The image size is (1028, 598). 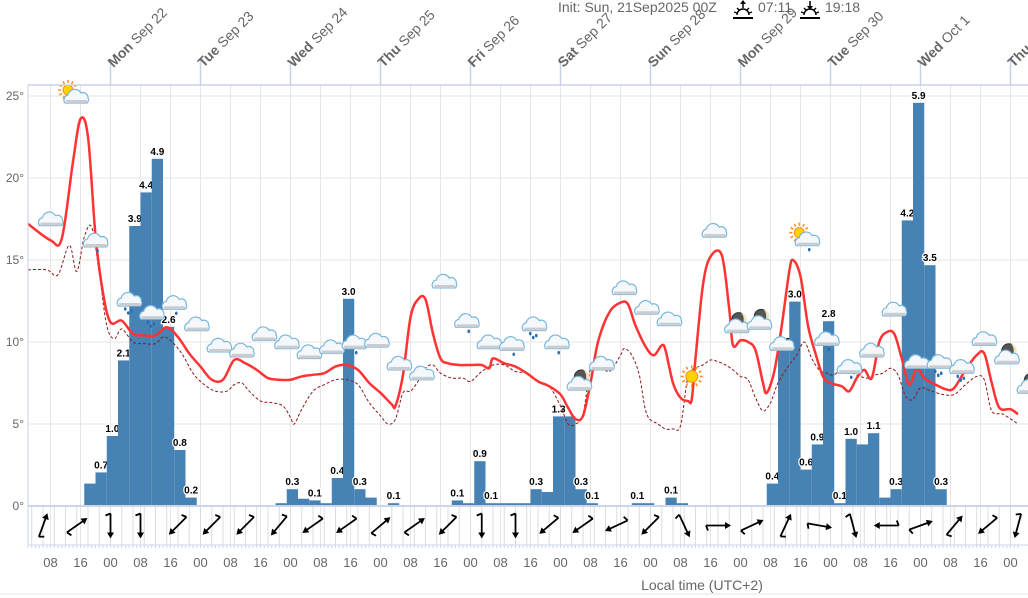 What do you see at coordinates (415, 29) in the screenshot?
I see `day-date: Sep 25` at bounding box center [415, 29].